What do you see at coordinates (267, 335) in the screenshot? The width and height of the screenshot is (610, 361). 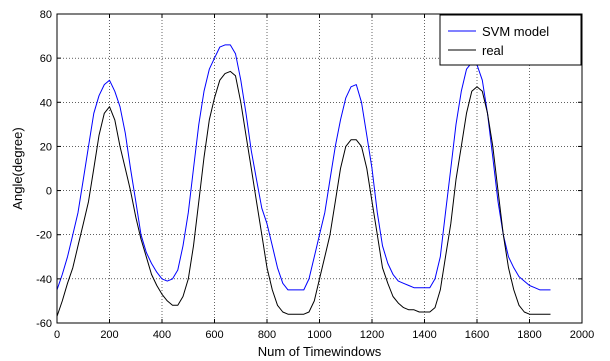 I see `x-tick-label: 800` at bounding box center [267, 335].